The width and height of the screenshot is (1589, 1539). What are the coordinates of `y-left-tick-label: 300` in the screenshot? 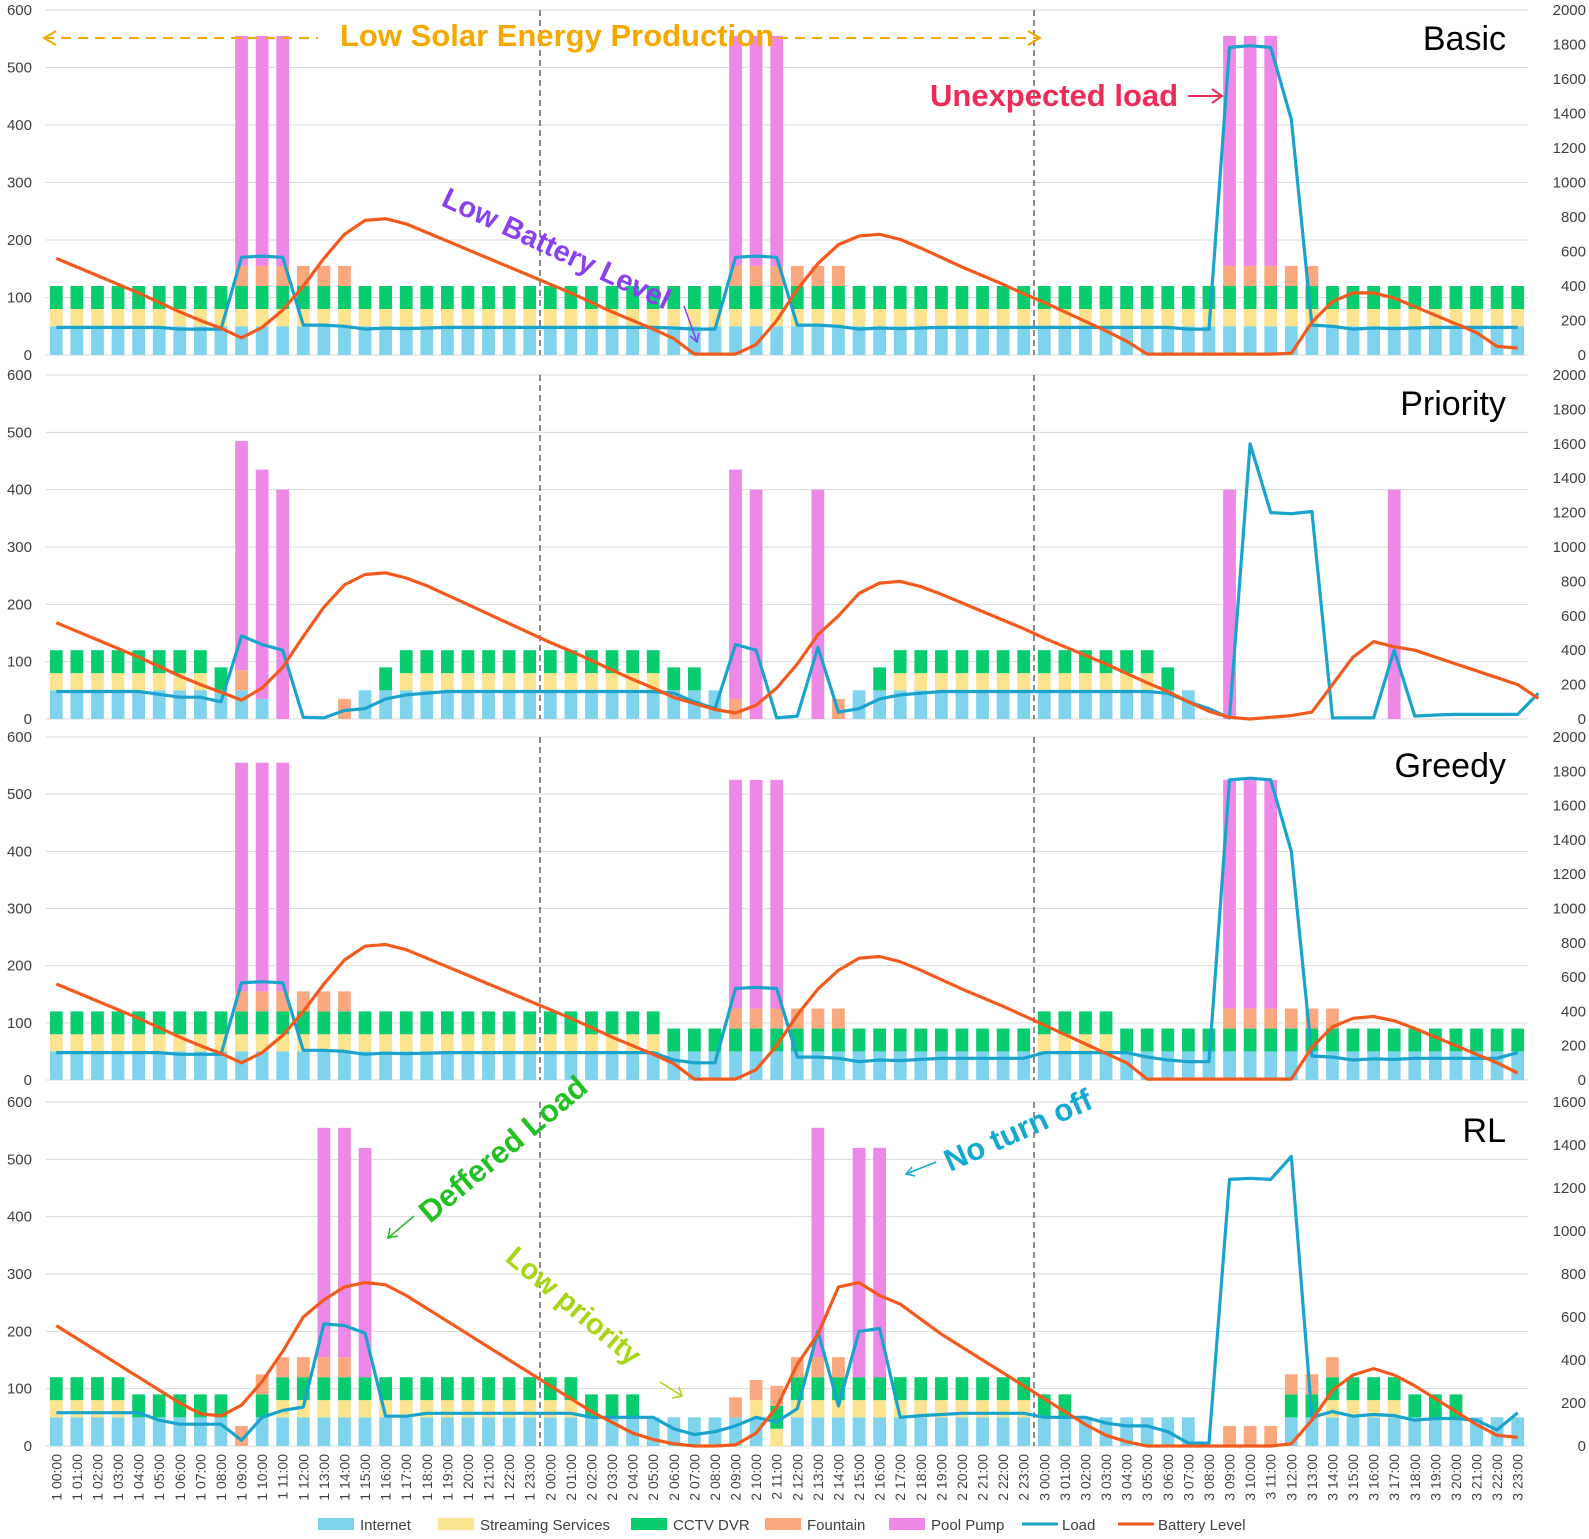 It's located at (19, 547).